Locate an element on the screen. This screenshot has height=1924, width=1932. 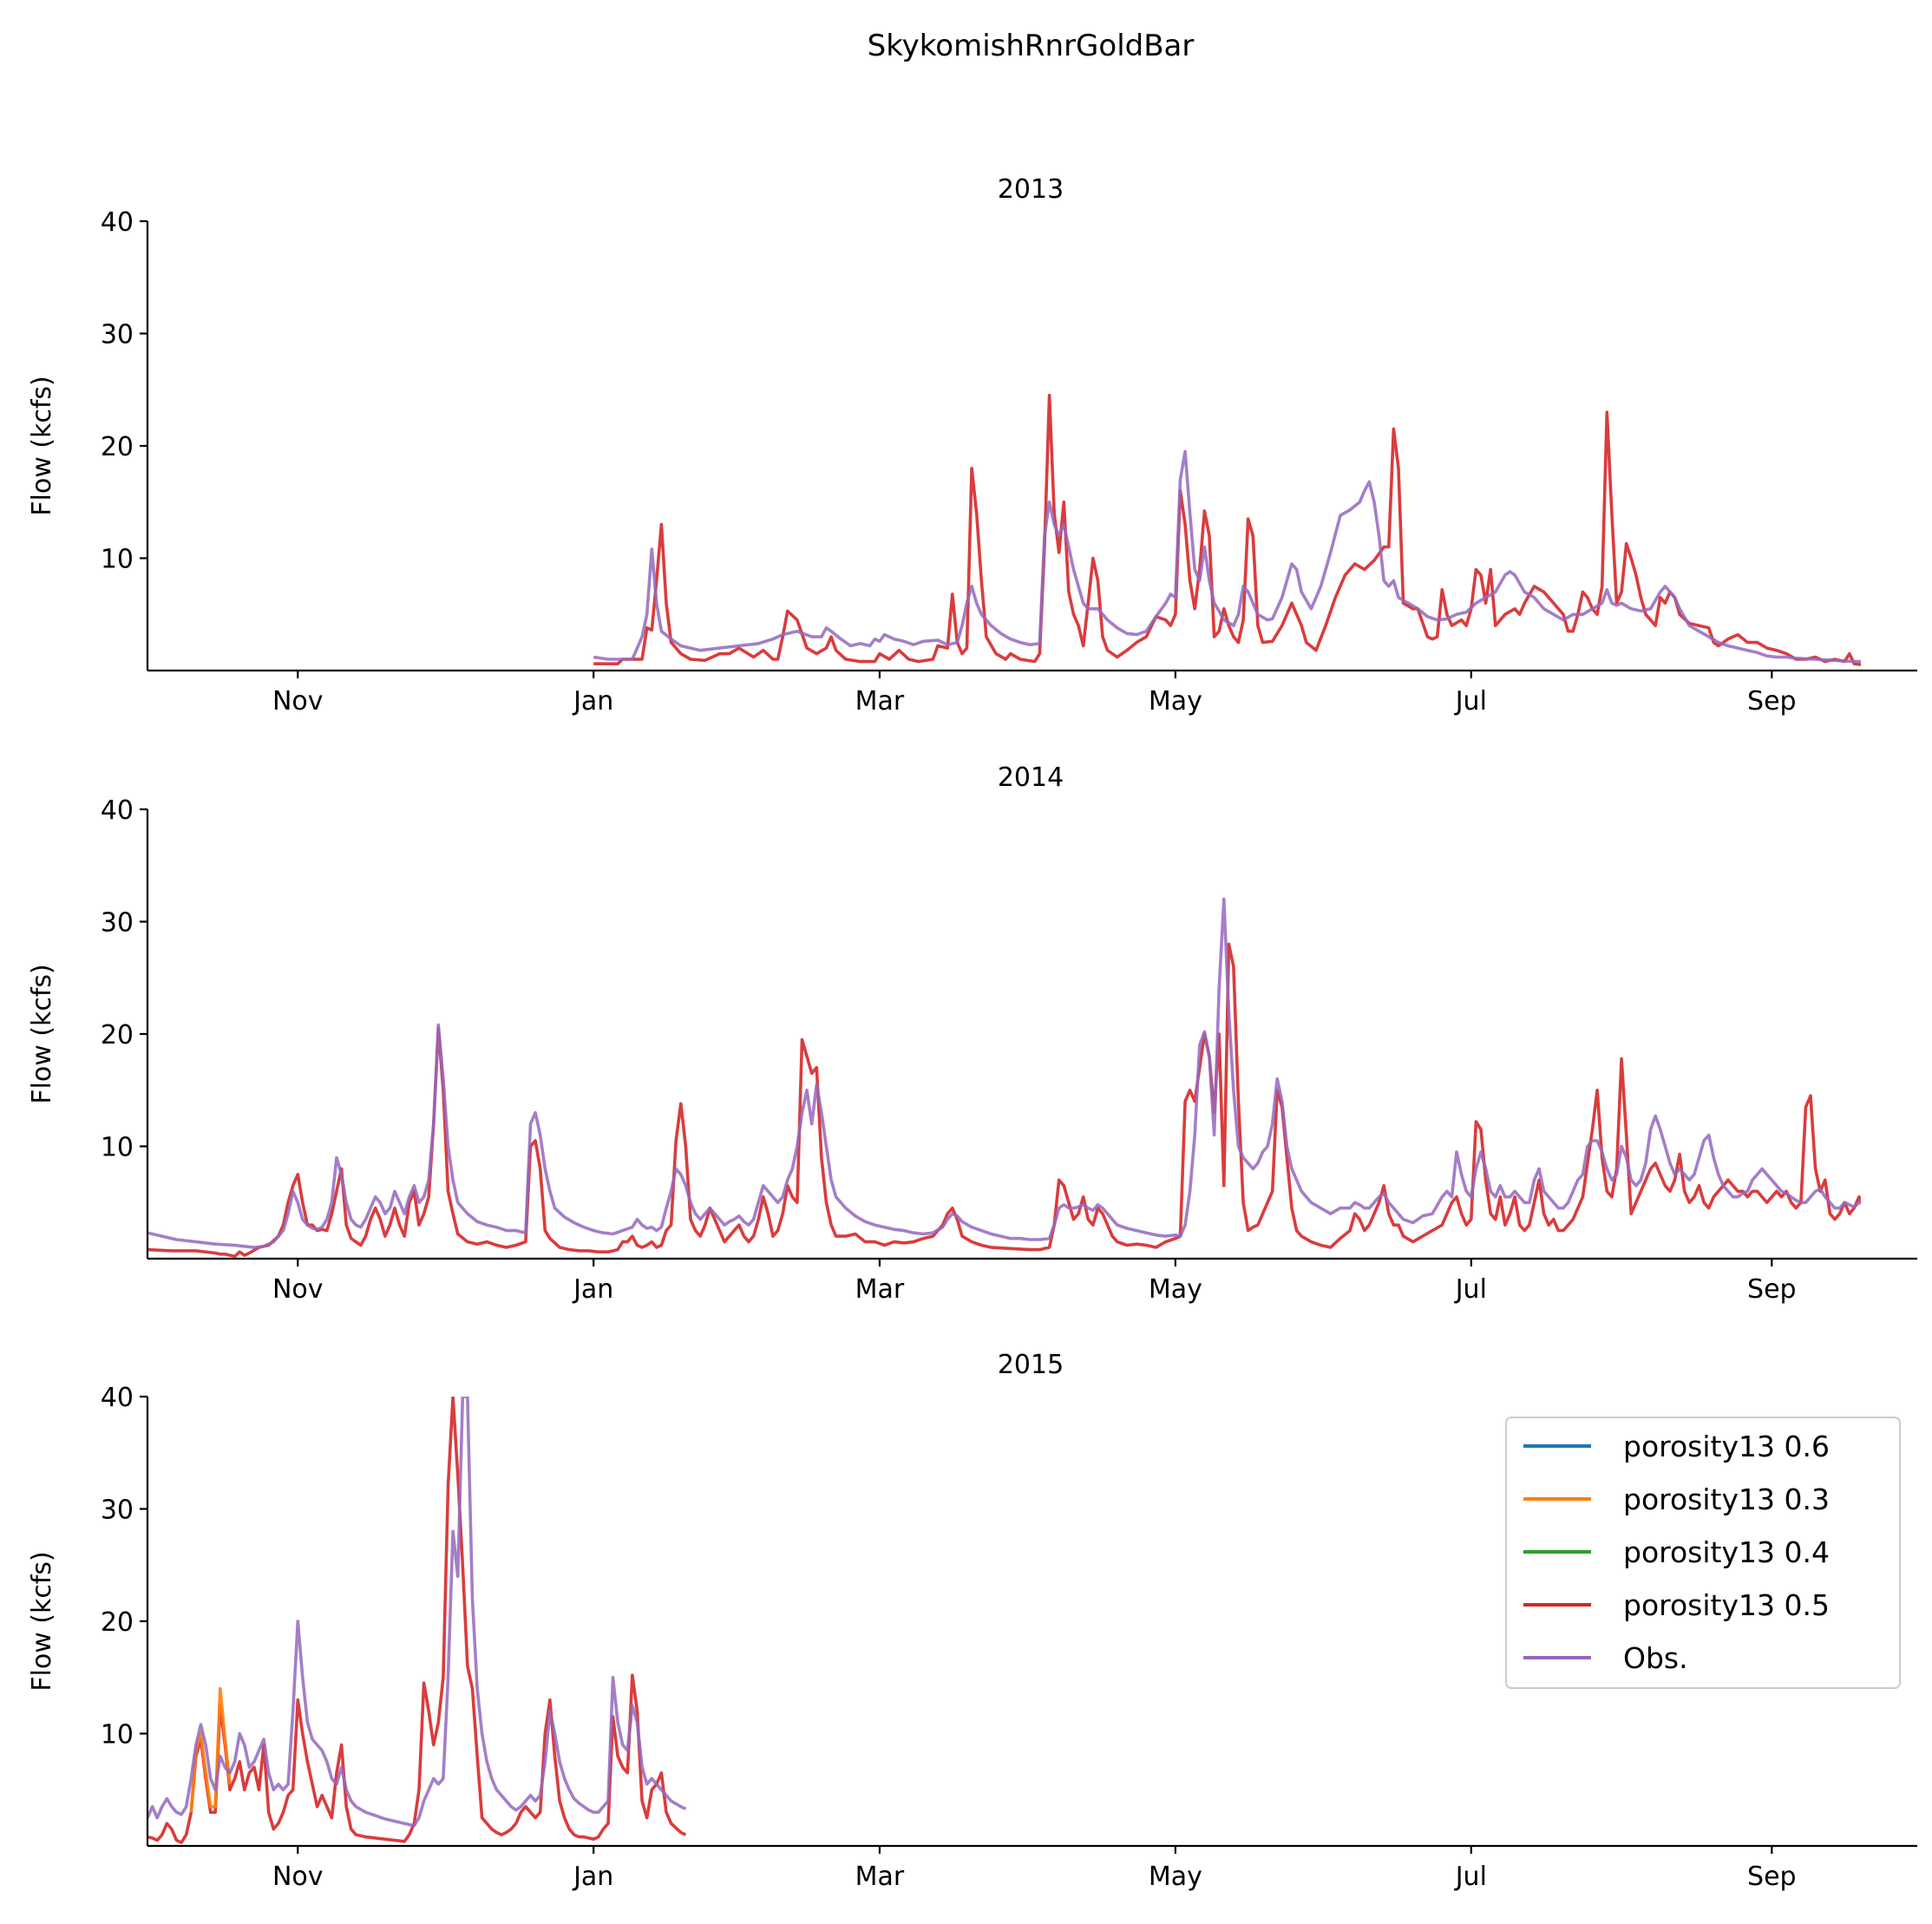
legend-label: Obs. is located at coordinates (1656, 1658).